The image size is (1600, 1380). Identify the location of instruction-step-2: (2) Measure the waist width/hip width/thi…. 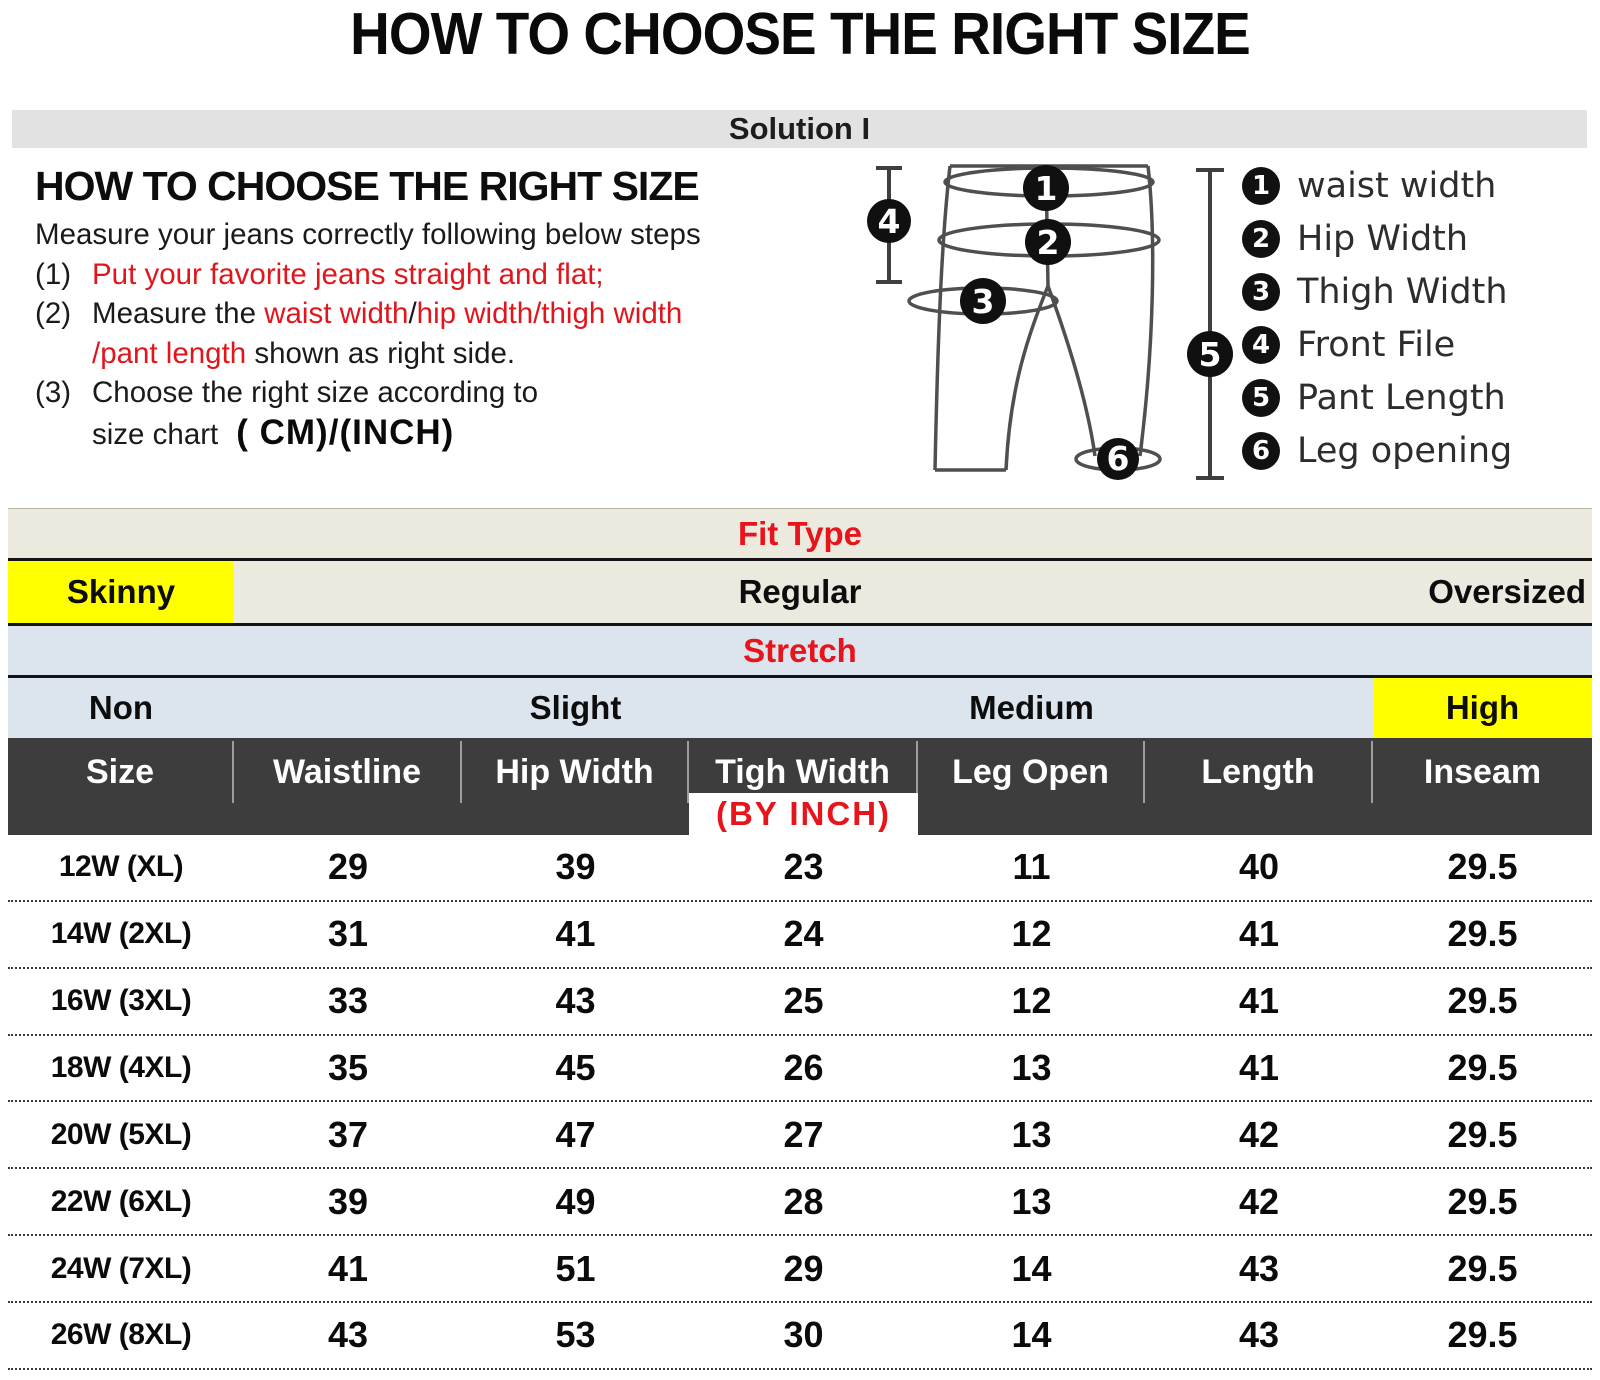
(359, 313).